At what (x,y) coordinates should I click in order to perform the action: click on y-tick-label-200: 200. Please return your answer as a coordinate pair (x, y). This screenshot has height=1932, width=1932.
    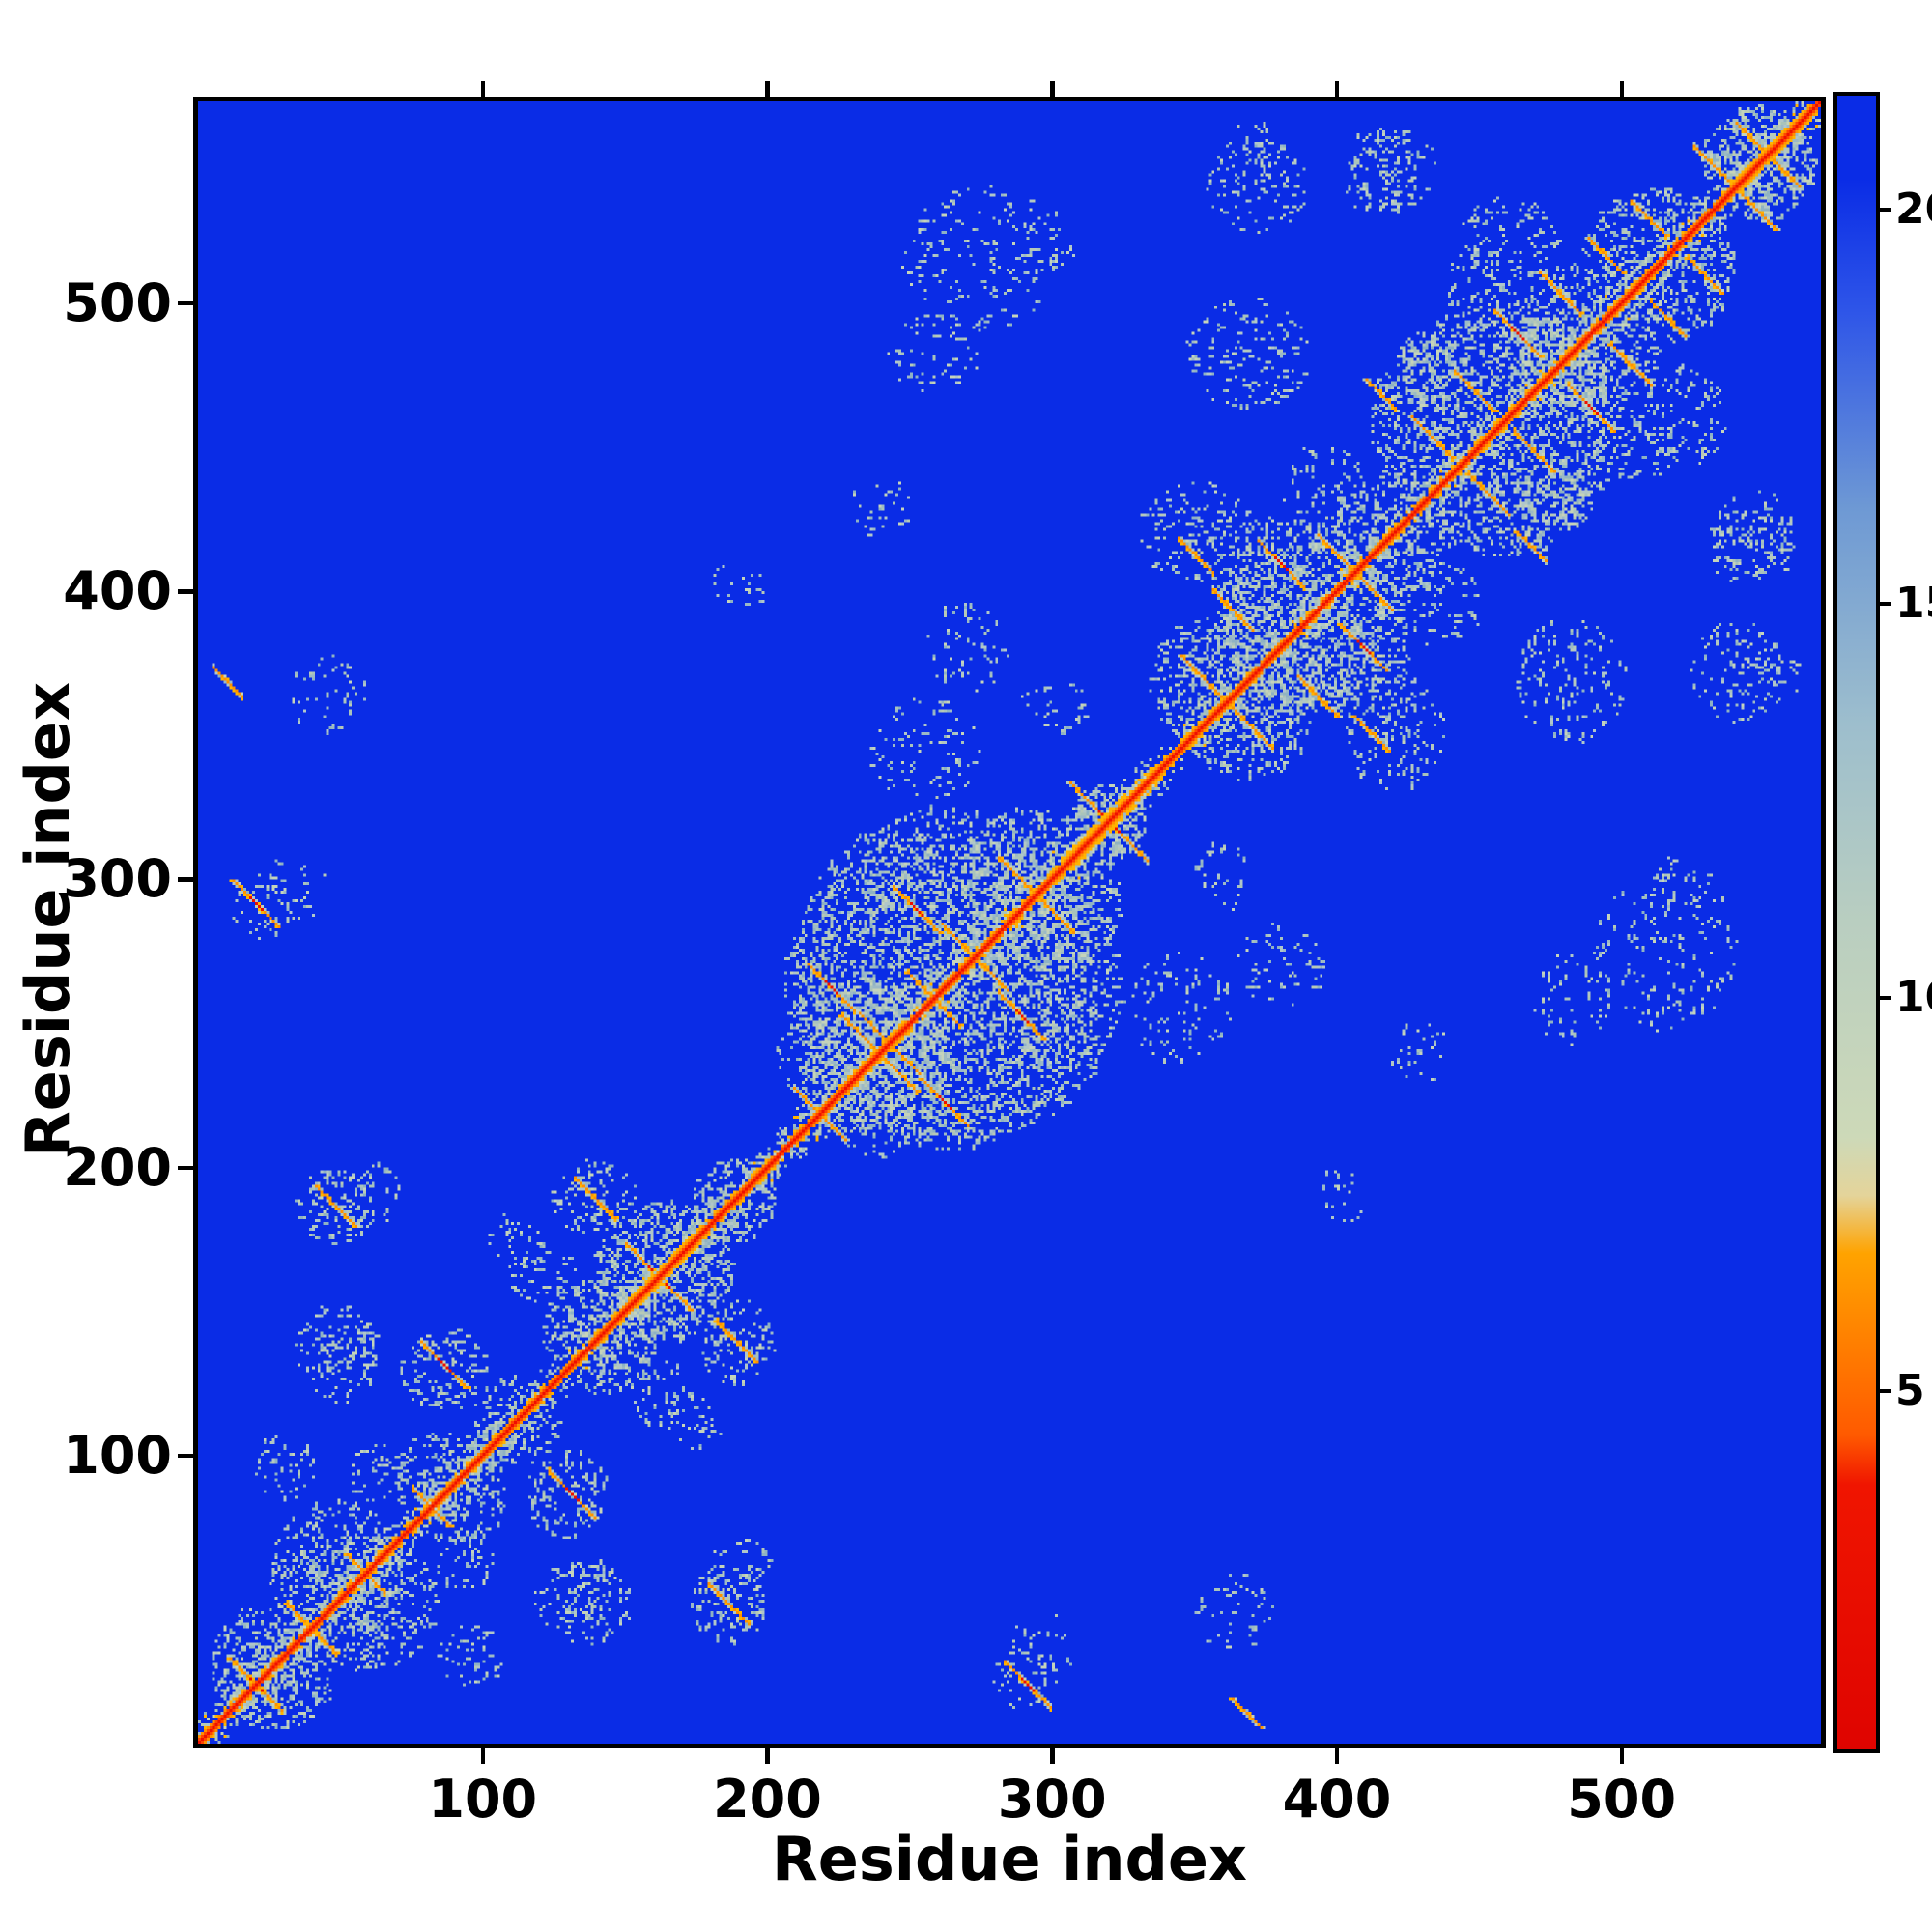
    Looking at the image, I should click on (117, 1167).